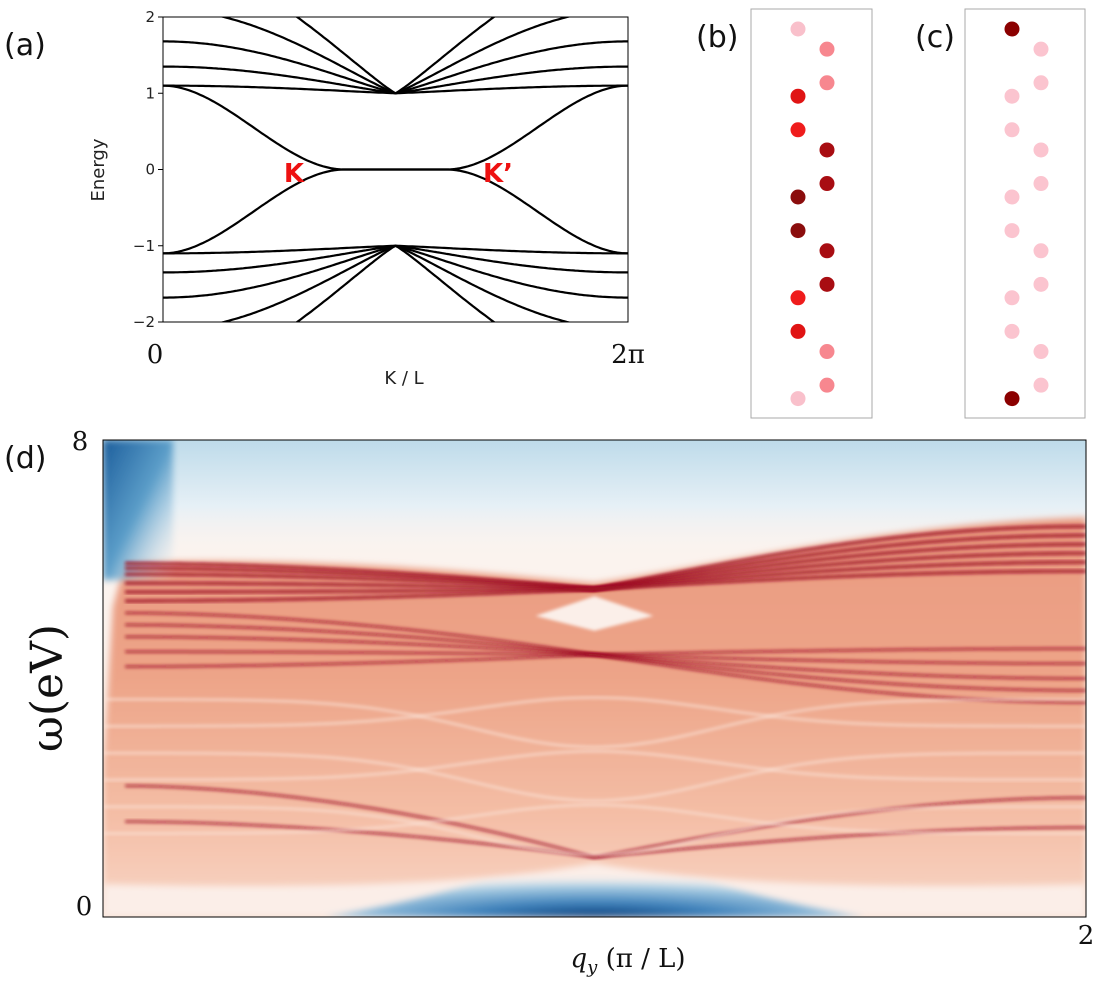 The image size is (1108, 986). I want to click on y-tick-label-a: 1, so click(150, 93).